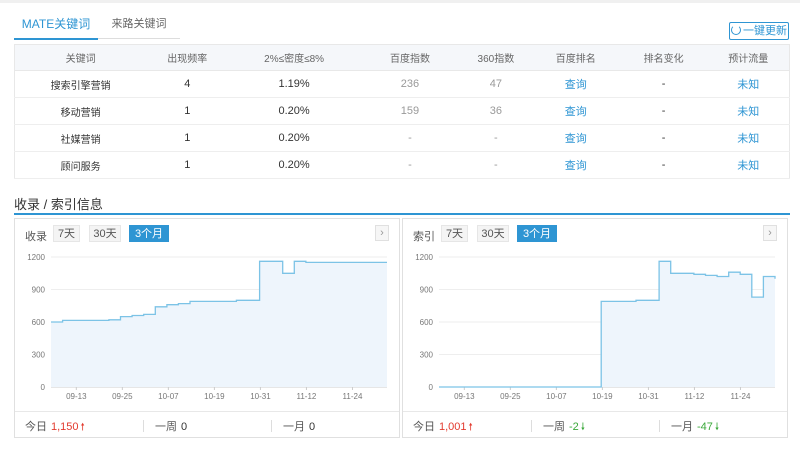 The height and width of the screenshot is (452, 800). Describe the element at coordinates (410, 84) in the screenshot. I see `baidu-index-cell: 236` at that location.